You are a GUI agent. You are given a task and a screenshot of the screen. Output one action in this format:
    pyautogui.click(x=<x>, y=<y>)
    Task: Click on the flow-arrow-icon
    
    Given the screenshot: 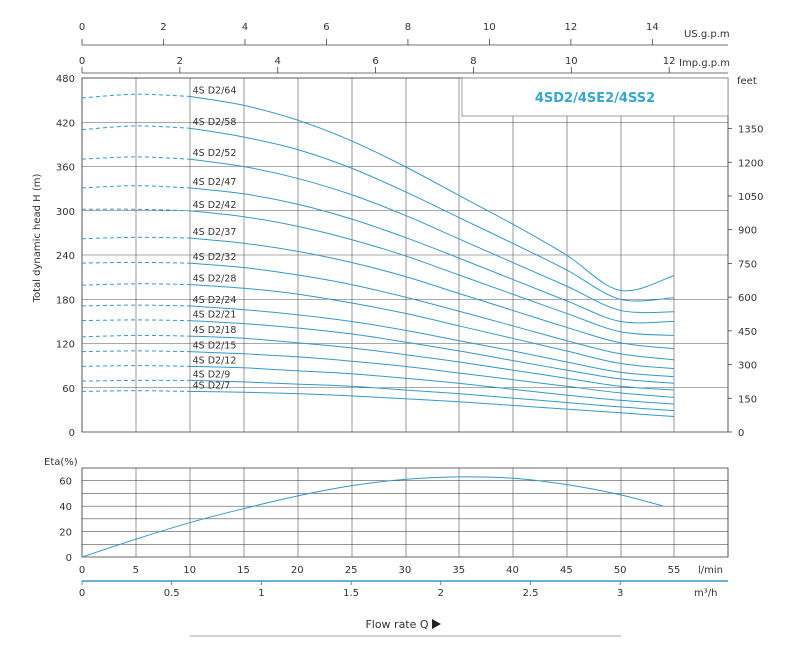 What is the action you would take?
    pyautogui.click(x=436, y=624)
    